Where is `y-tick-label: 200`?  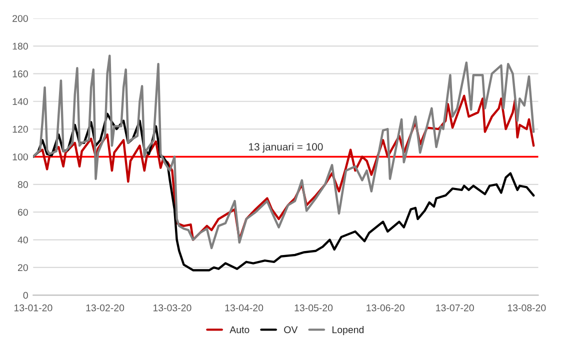
y-tick-label: 200 is located at coordinates (20, 18).